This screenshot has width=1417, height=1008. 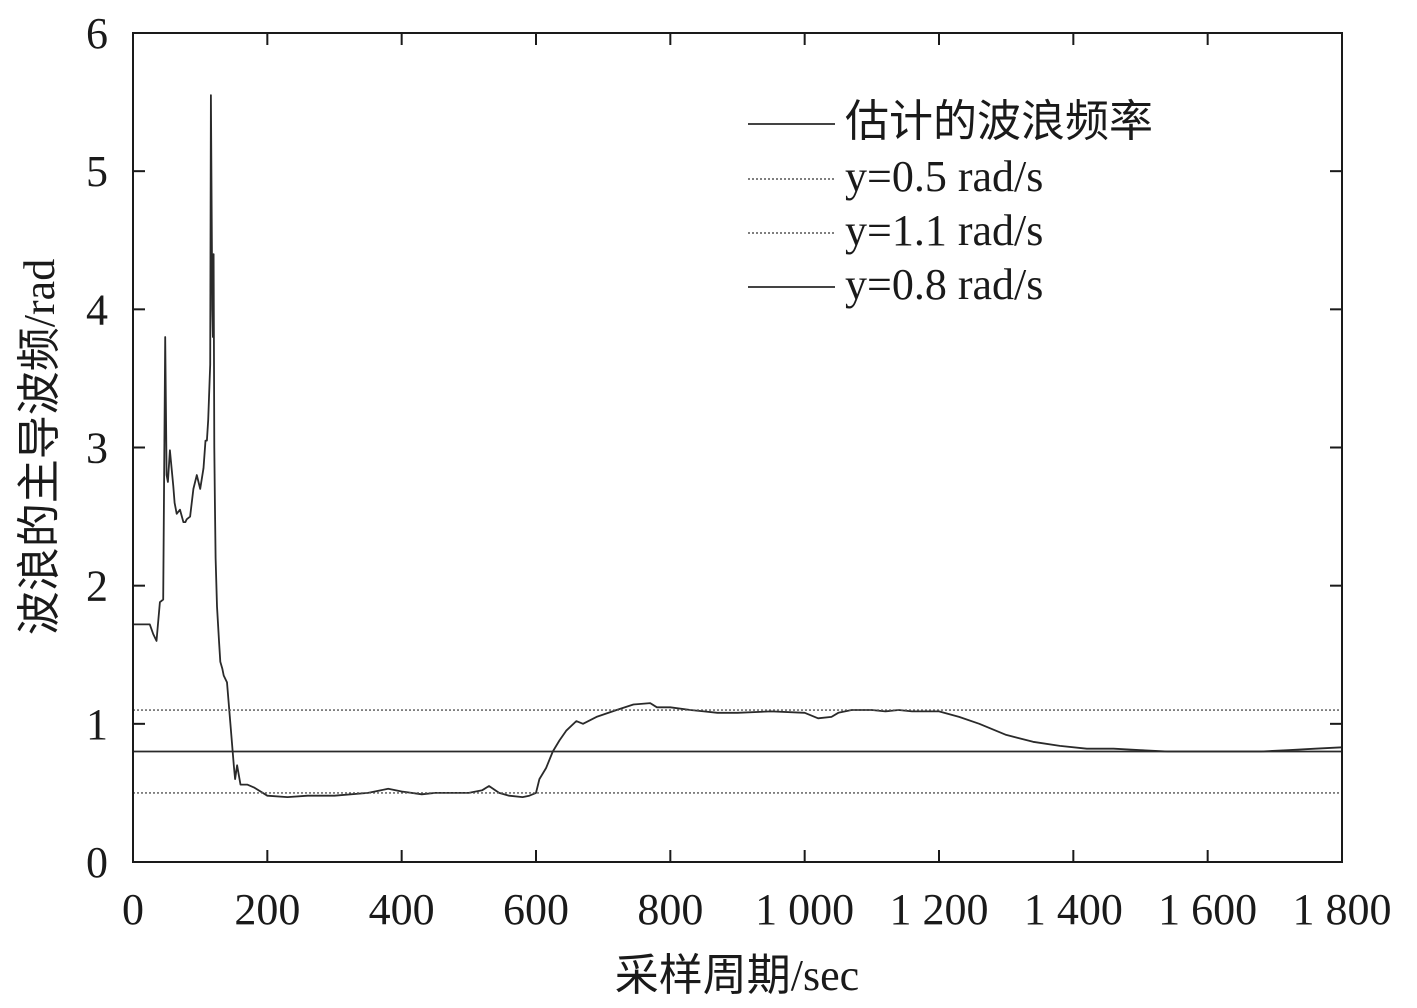 What do you see at coordinates (939, 909) in the screenshot?
I see `x-tick-label: 1 200` at bounding box center [939, 909].